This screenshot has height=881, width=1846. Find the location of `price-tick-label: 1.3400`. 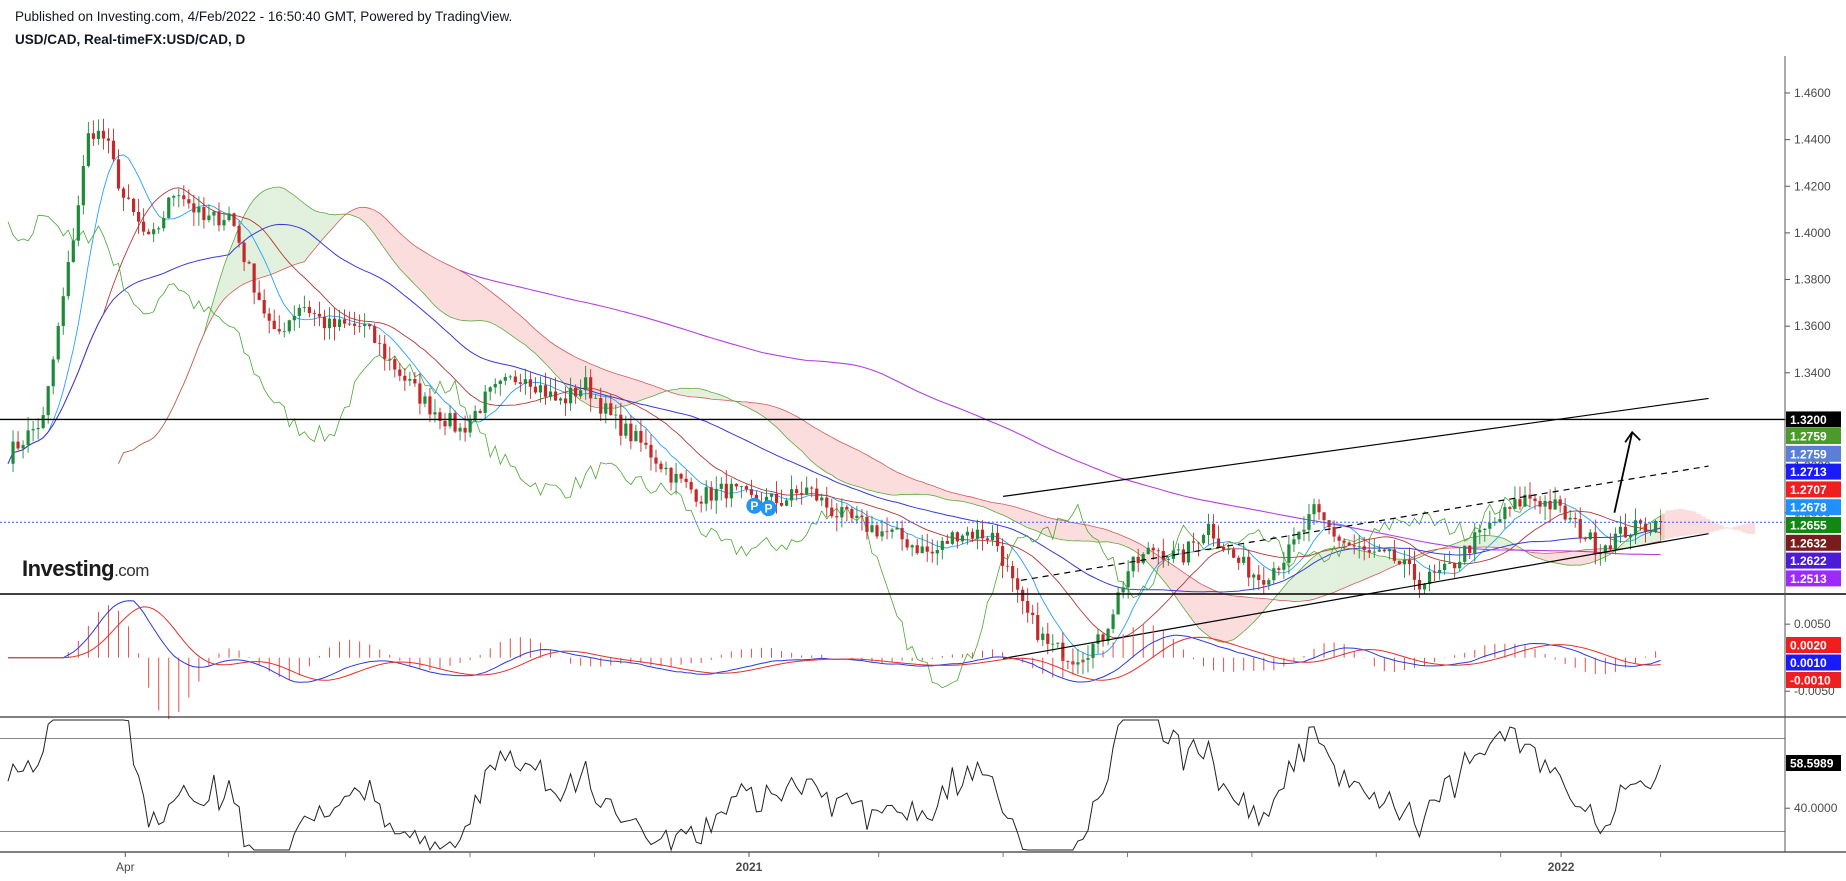

price-tick-label: 1.3400 is located at coordinates (1812, 373).